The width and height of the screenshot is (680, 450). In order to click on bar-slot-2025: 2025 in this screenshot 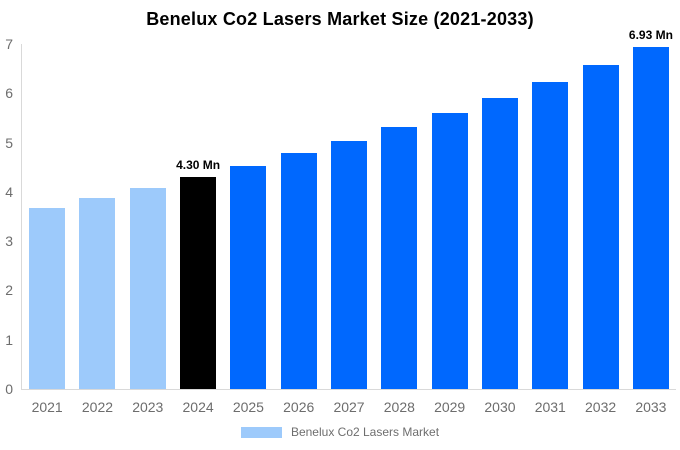, I will do `click(248, 229)`.